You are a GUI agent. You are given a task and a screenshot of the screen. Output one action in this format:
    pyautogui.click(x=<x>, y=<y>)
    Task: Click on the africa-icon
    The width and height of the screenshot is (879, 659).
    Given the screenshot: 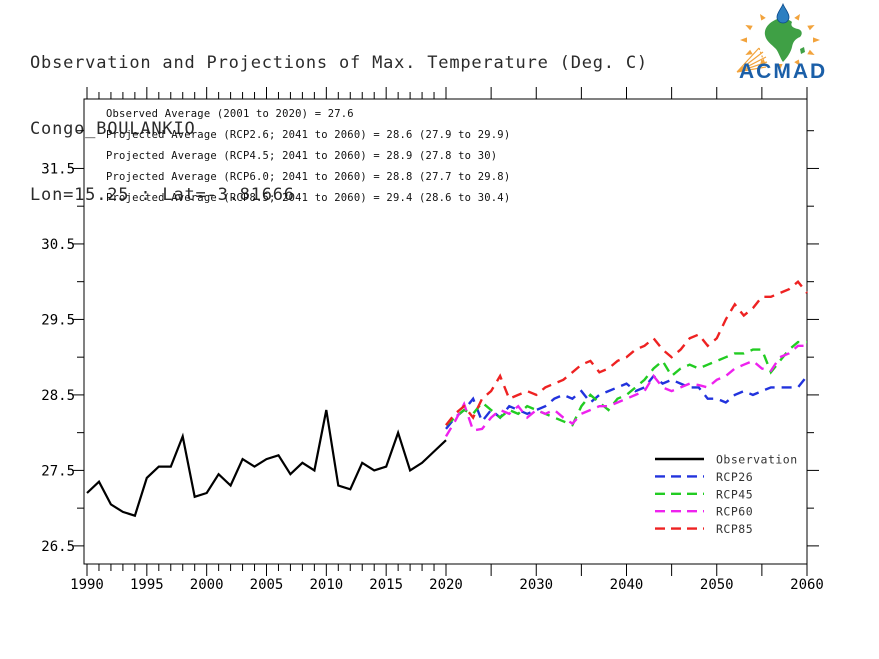 What is the action you would take?
    pyautogui.click(x=784, y=40)
    